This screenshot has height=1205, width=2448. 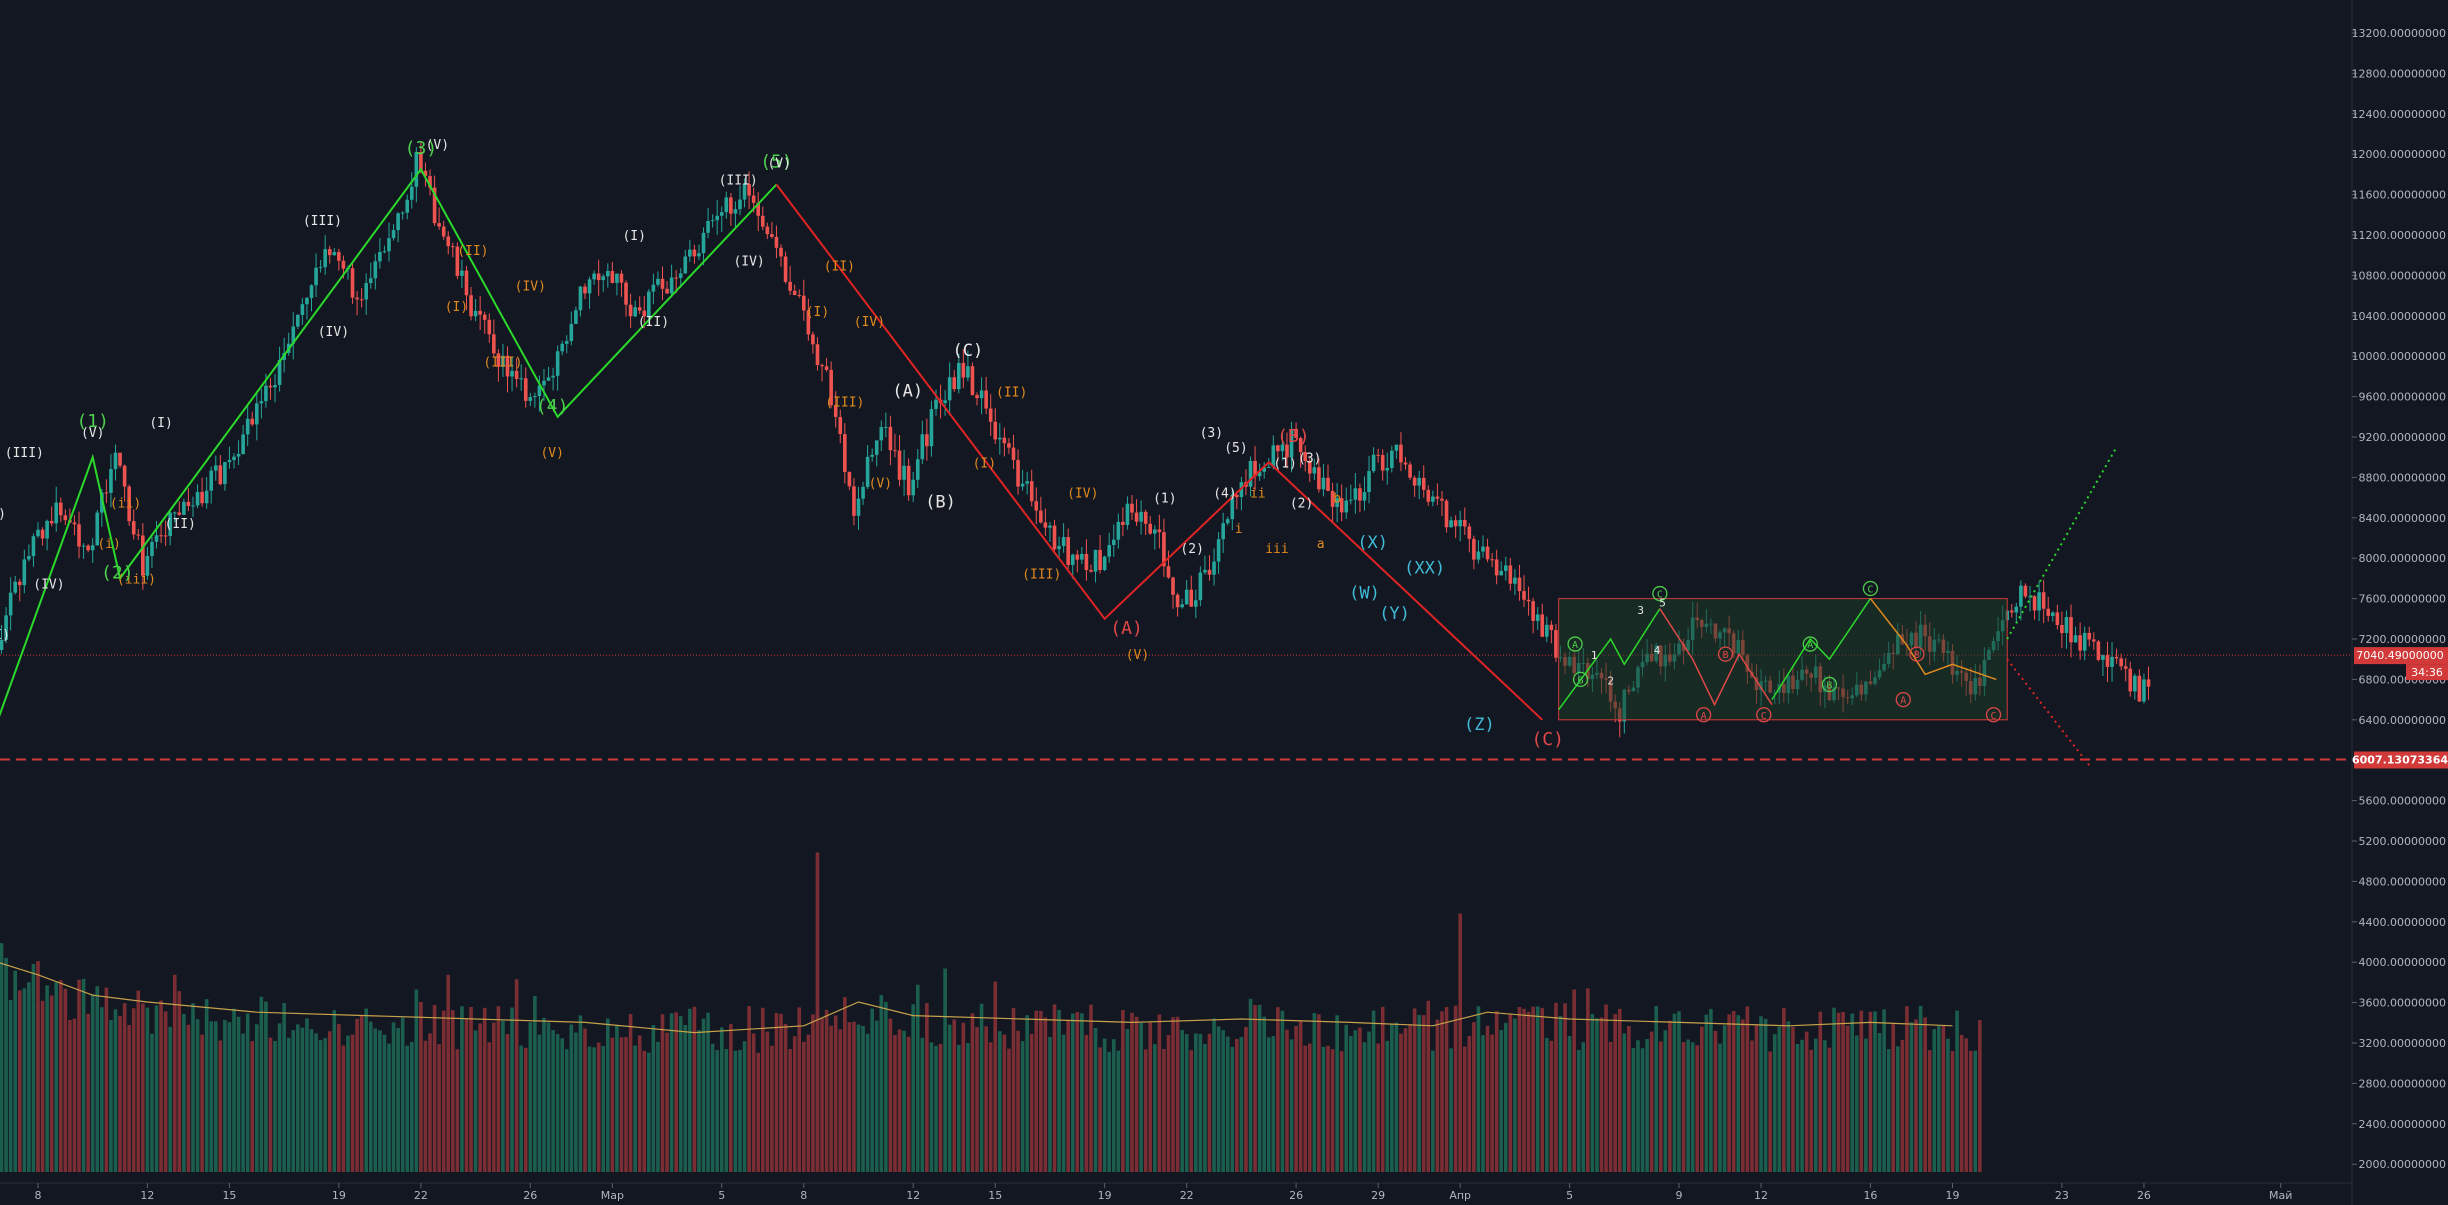 What do you see at coordinates (817, 312) in the screenshot?
I see `wave-label: (I)` at bounding box center [817, 312].